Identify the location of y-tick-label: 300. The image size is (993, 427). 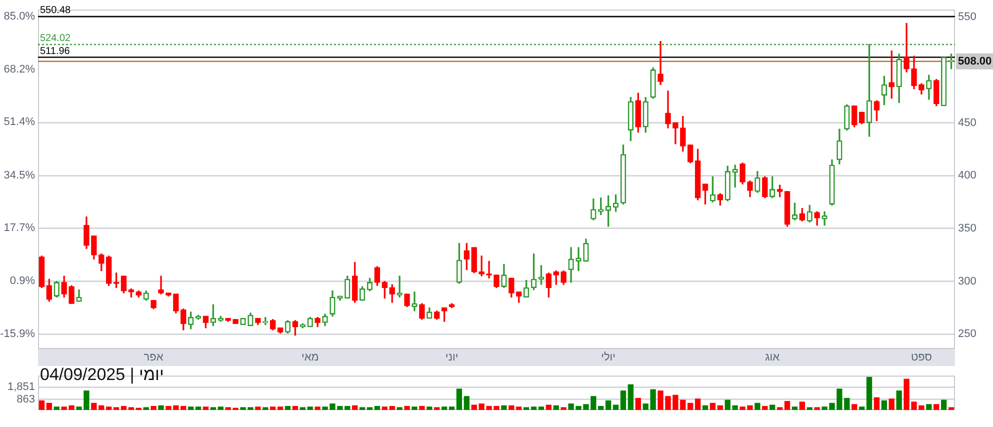
(967, 281).